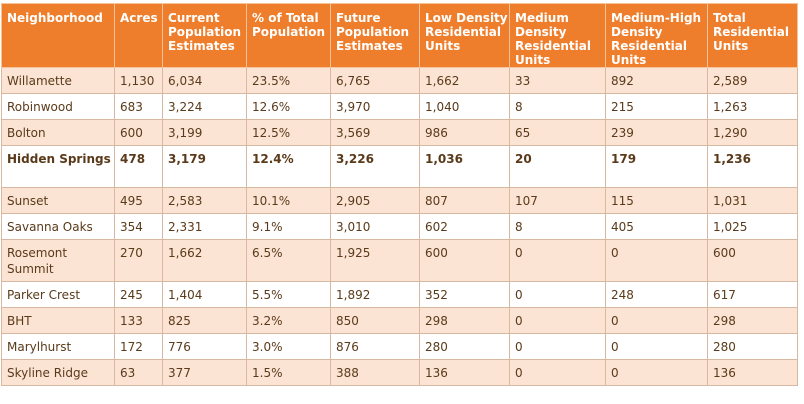 The height and width of the screenshot is (404, 804). Describe the element at coordinates (204, 346) in the screenshot. I see `cell-current-population: 776` at that location.